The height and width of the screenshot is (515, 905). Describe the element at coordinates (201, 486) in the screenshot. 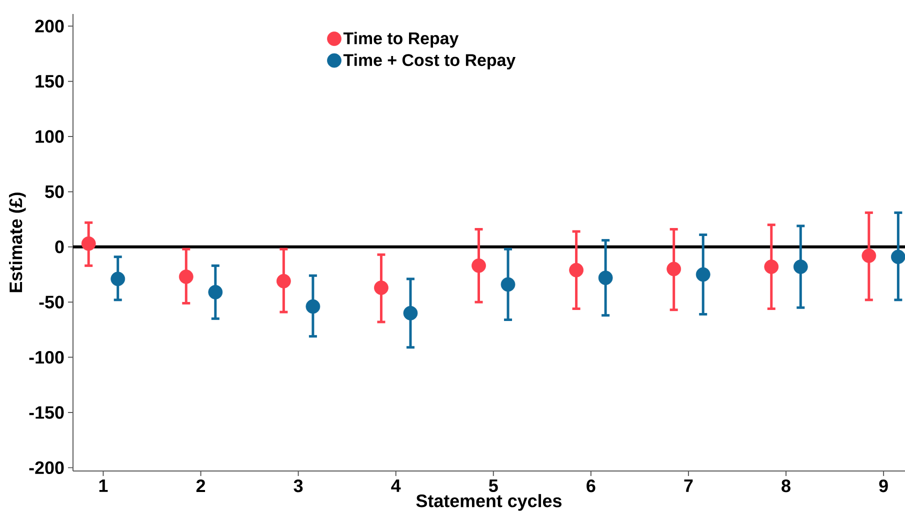

I see `x-tick-label: 2` at that location.